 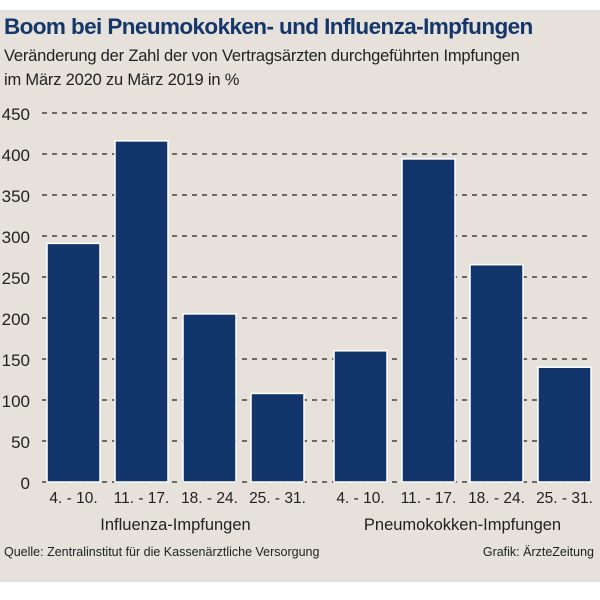 I want to click on y-tick-label: 450, so click(x=16, y=114).